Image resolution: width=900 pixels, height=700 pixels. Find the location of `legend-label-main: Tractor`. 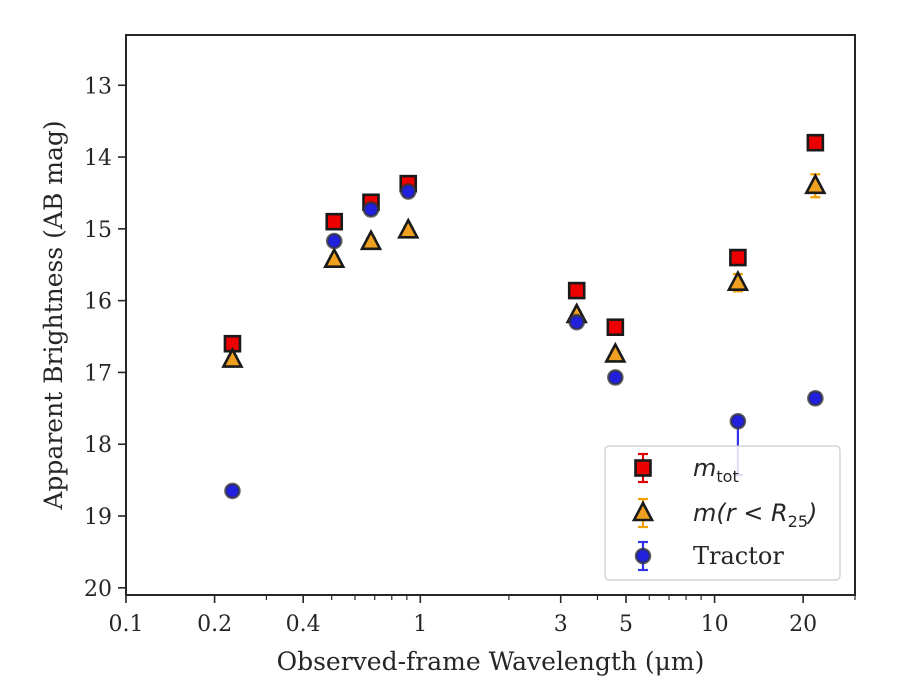

legend-label-main: Tractor is located at coordinates (738, 556).